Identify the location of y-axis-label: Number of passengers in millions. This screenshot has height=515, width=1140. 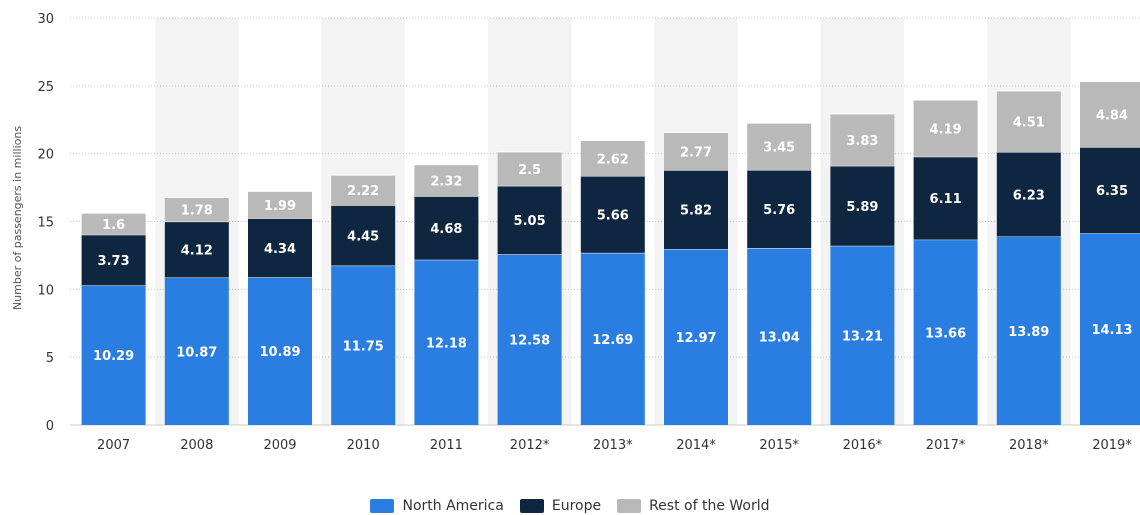
(17, 218).